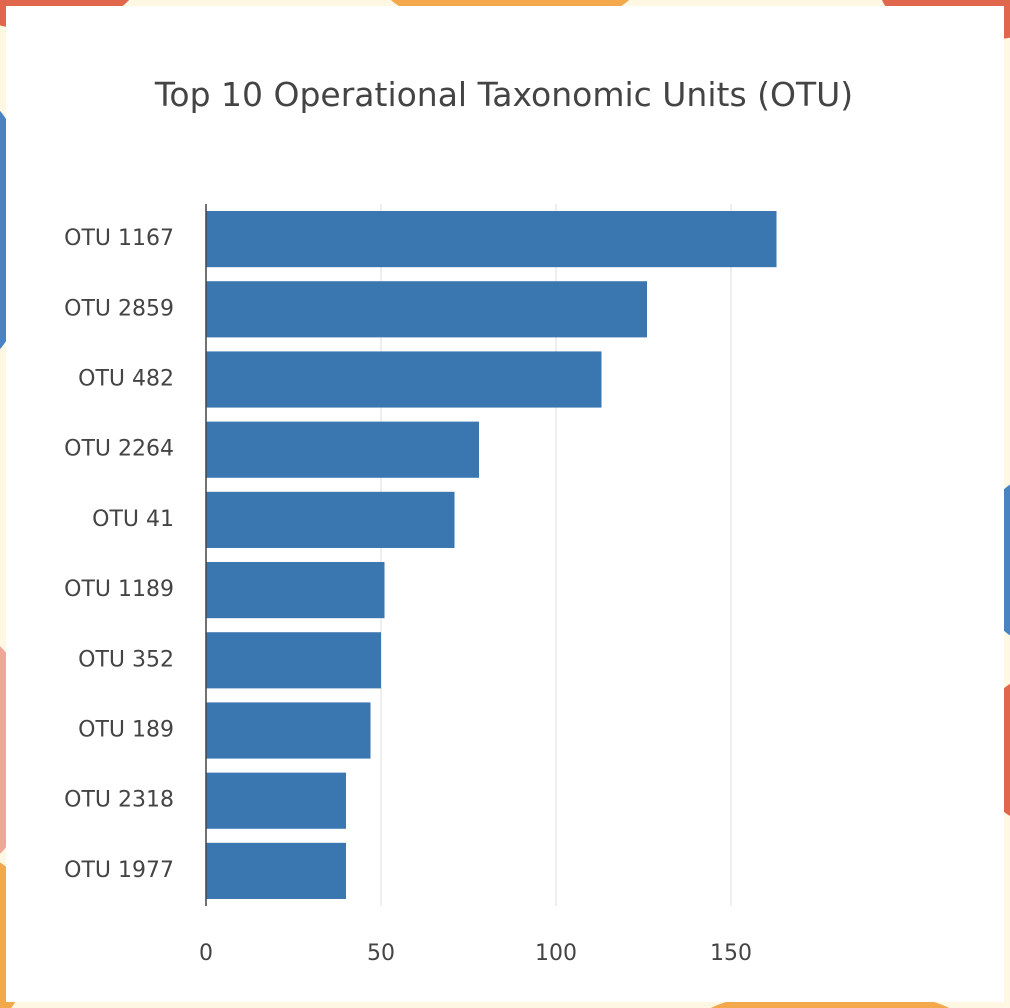 The width and height of the screenshot is (1010, 1008). What do you see at coordinates (133, 519) in the screenshot?
I see `category-label: OTU 41` at bounding box center [133, 519].